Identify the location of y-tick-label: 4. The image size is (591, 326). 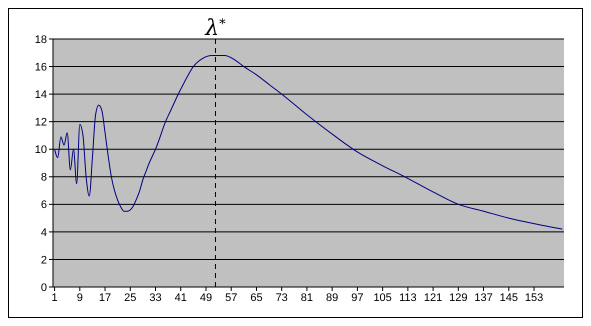
(43, 232).